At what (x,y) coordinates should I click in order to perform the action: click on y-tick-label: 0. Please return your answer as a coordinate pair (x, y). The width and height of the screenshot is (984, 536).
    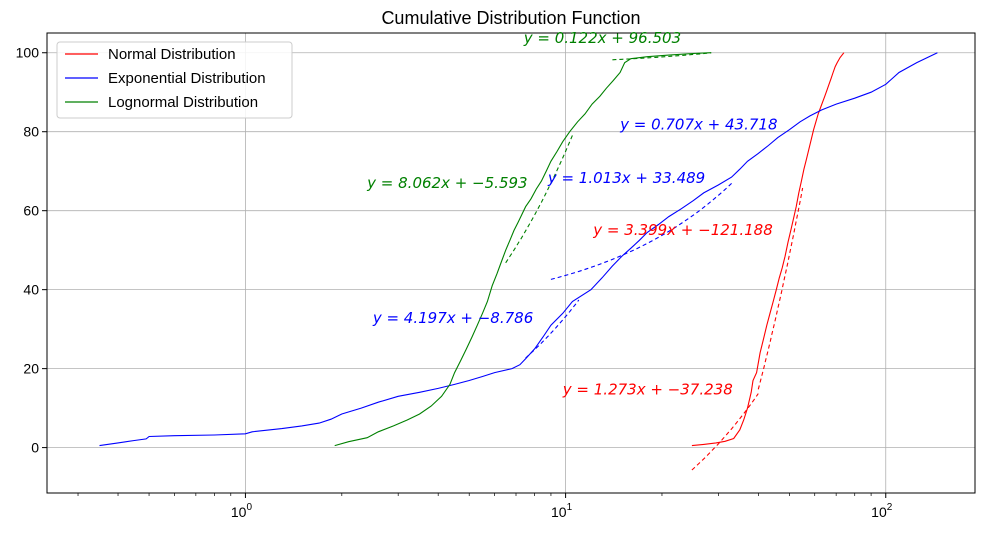
    Looking at the image, I should click on (35, 448).